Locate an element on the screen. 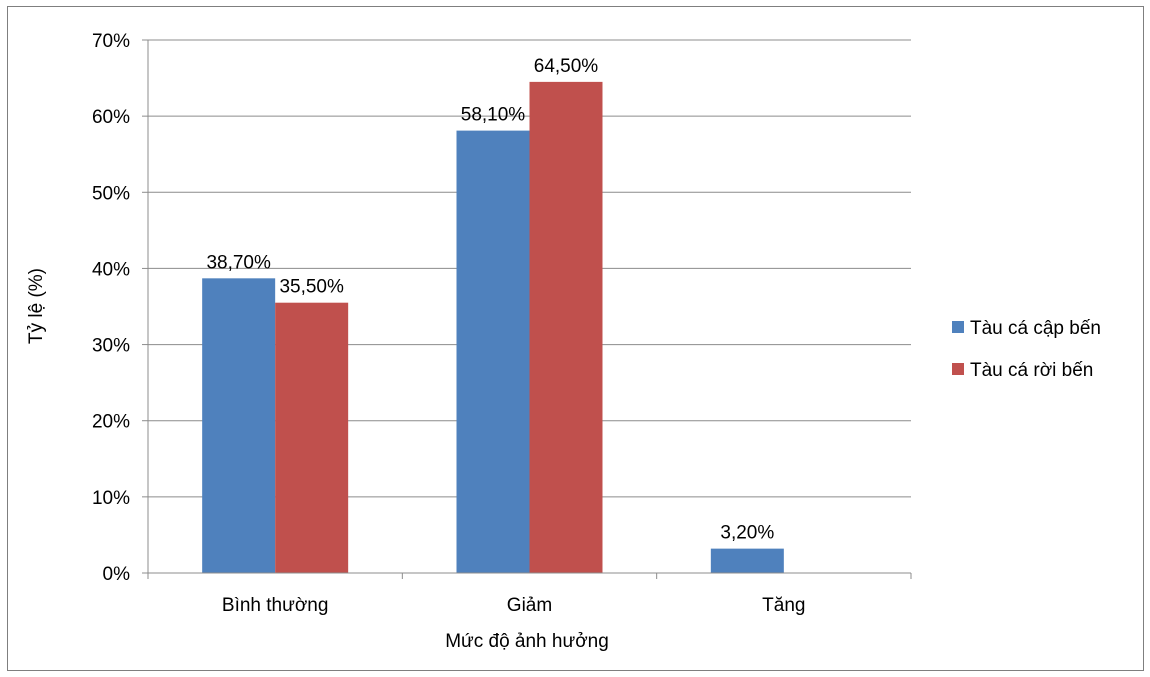  y-tick-label: 70% is located at coordinates (111, 41).